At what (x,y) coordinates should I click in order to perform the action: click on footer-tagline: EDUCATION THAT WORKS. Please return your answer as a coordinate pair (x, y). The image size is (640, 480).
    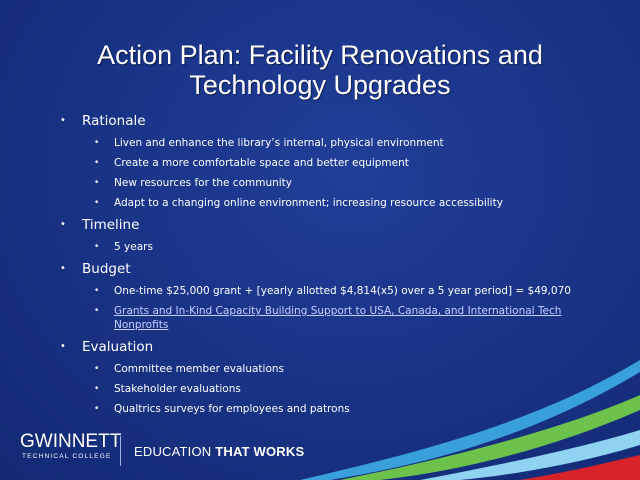
    Looking at the image, I should click on (219, 451).